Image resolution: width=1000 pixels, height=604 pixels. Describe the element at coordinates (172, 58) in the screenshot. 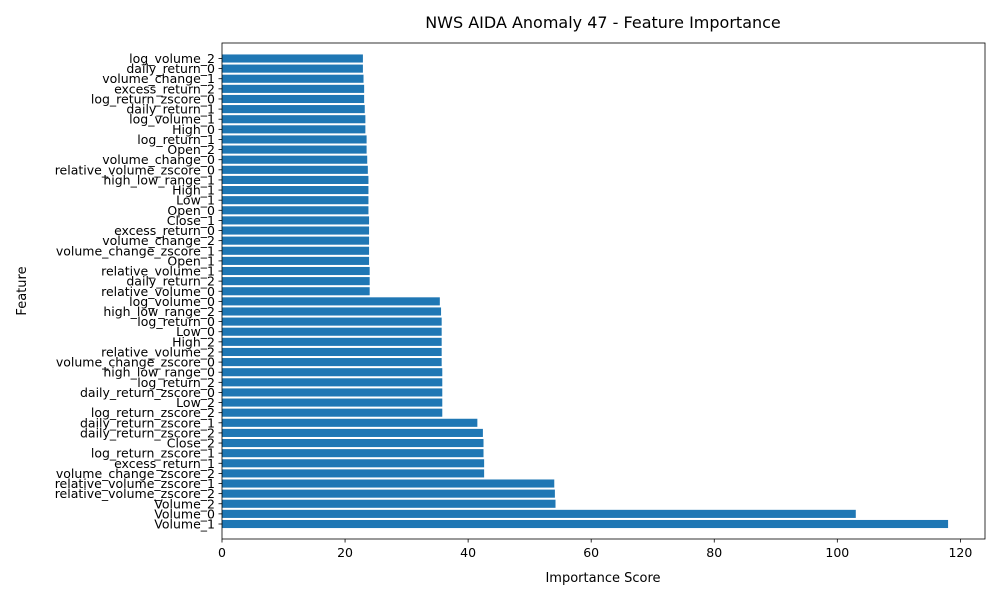

I see `y-tick-label: log_volume_2` at that location.